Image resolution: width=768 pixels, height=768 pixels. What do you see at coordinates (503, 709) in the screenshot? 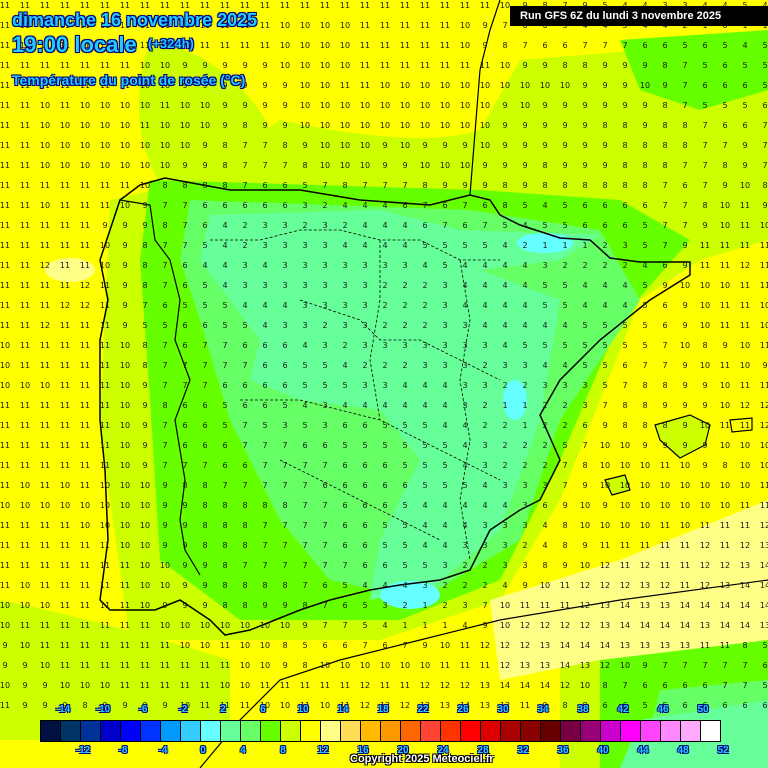
I see `legend-label-top: 30` at bounding box center [503, 709].